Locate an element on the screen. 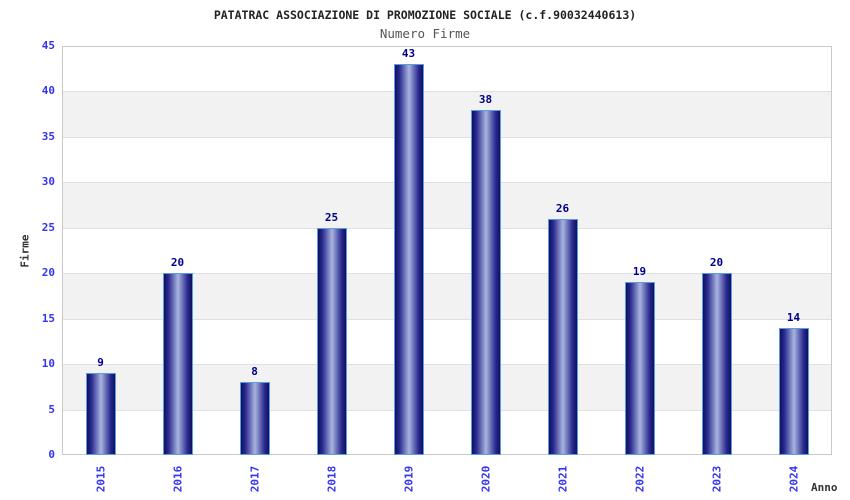 This screenshot has height=500, width=850. x-tick-label: 2019 is located at coordinates (408, 479).